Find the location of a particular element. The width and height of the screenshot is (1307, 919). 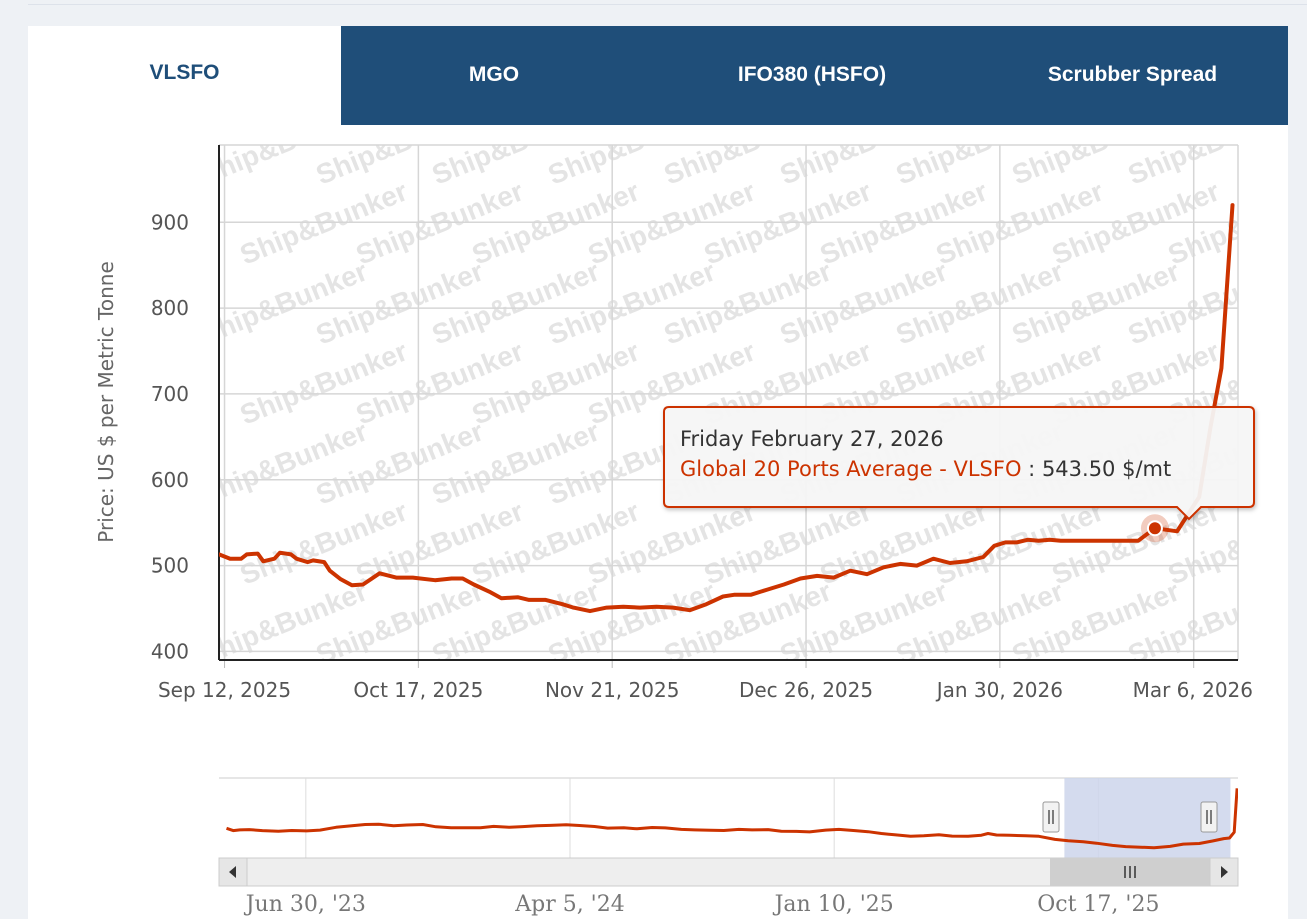

x-tick-label: Dec 26, 2025 is located at coordinates (806, 690).